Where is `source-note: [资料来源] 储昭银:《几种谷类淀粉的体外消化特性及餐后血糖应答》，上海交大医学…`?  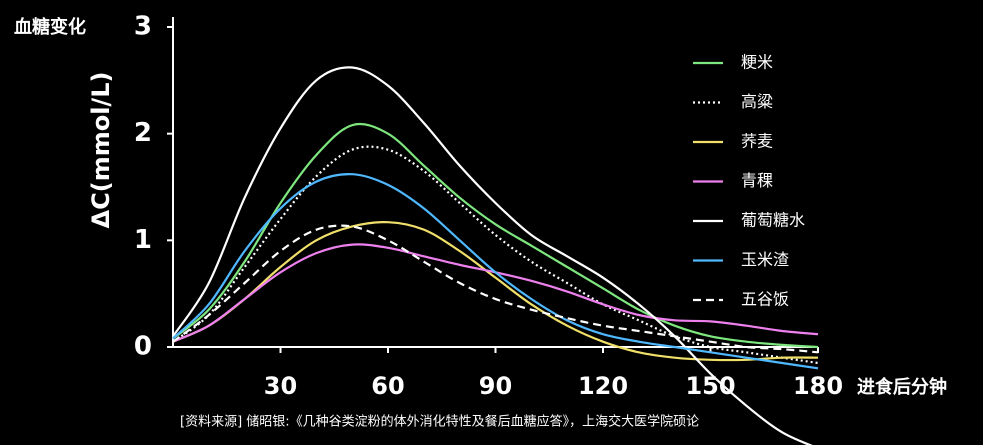
source-note: [资料来源] 储昭银:《几种谷类淀粉的体外消化特性及餐后血糖应答》，上海交大医学… is located at coordinates (439, 422).